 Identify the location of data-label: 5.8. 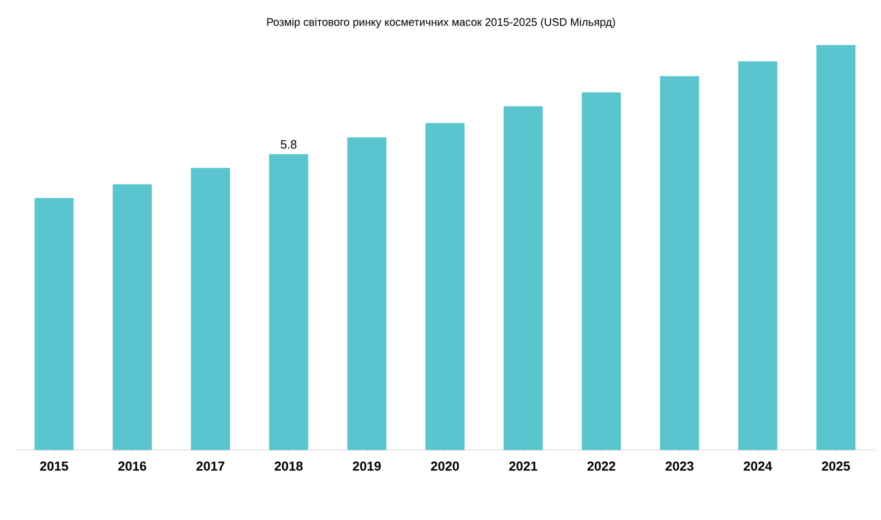
(288, 144).